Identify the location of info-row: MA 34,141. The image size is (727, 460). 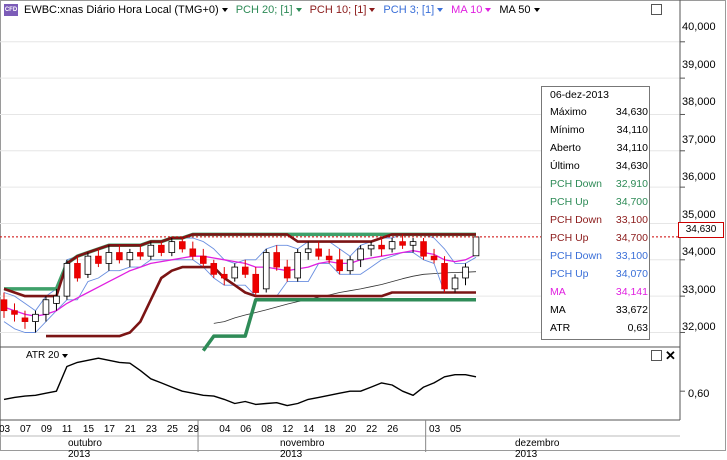
(599, 294).